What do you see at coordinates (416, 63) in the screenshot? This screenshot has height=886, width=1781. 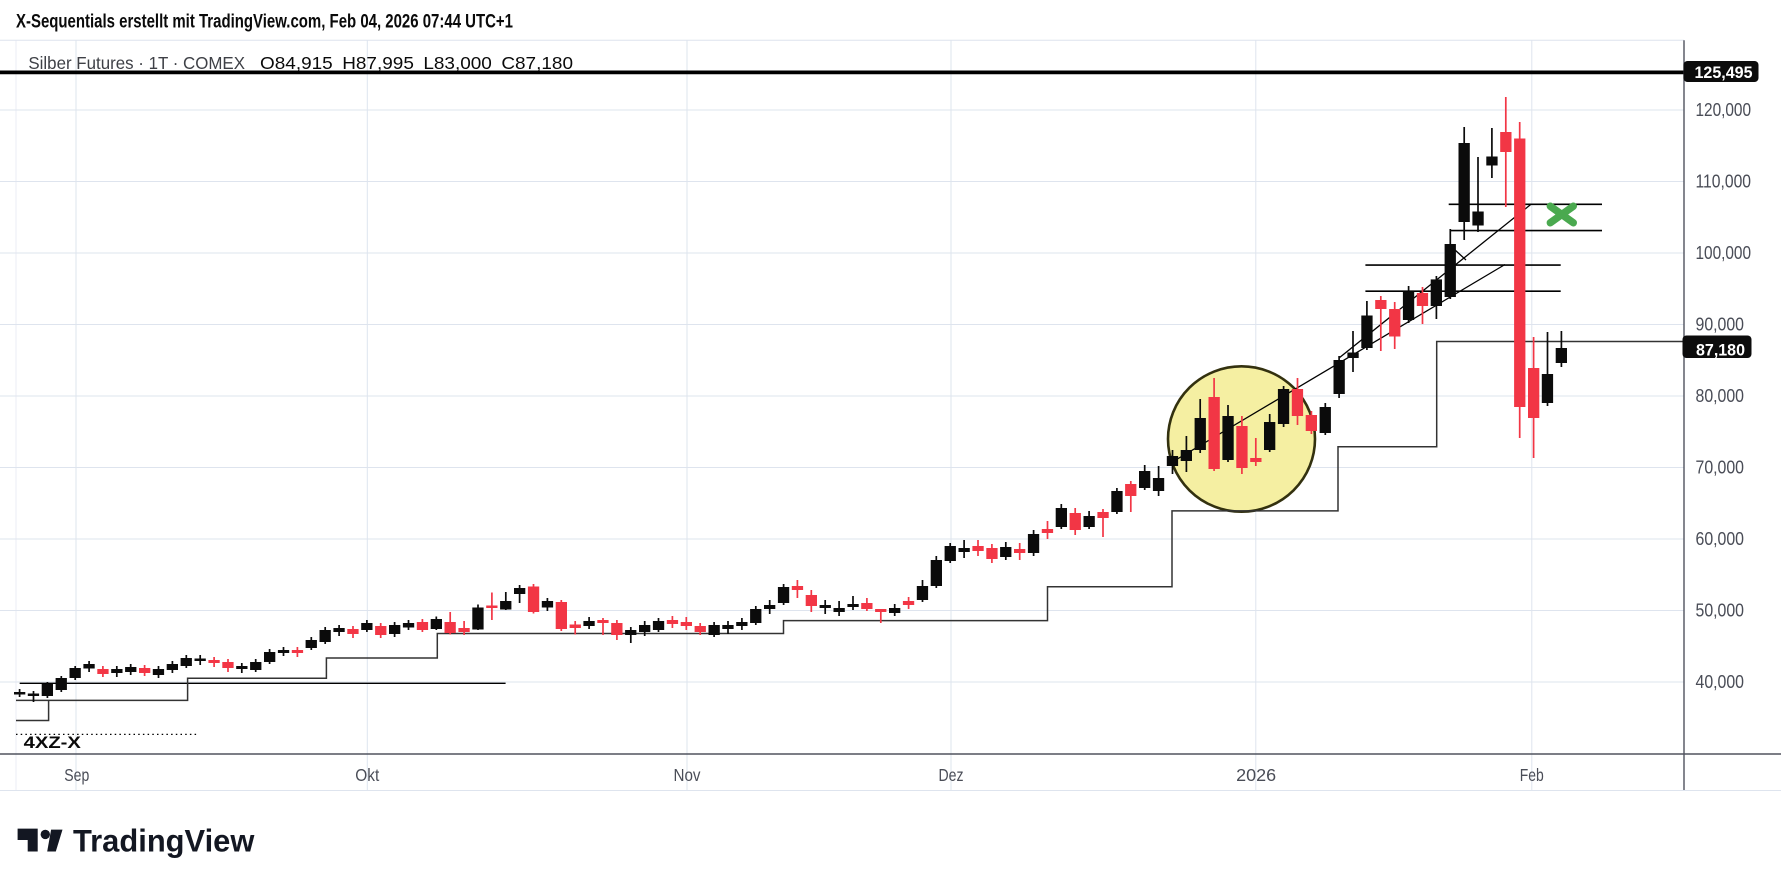 I see `svg-text:O84,915 H87,995 L83,000 C87,18: O84,915 H87,995 L83,000 C87,180` at bounding box center [416, 63].